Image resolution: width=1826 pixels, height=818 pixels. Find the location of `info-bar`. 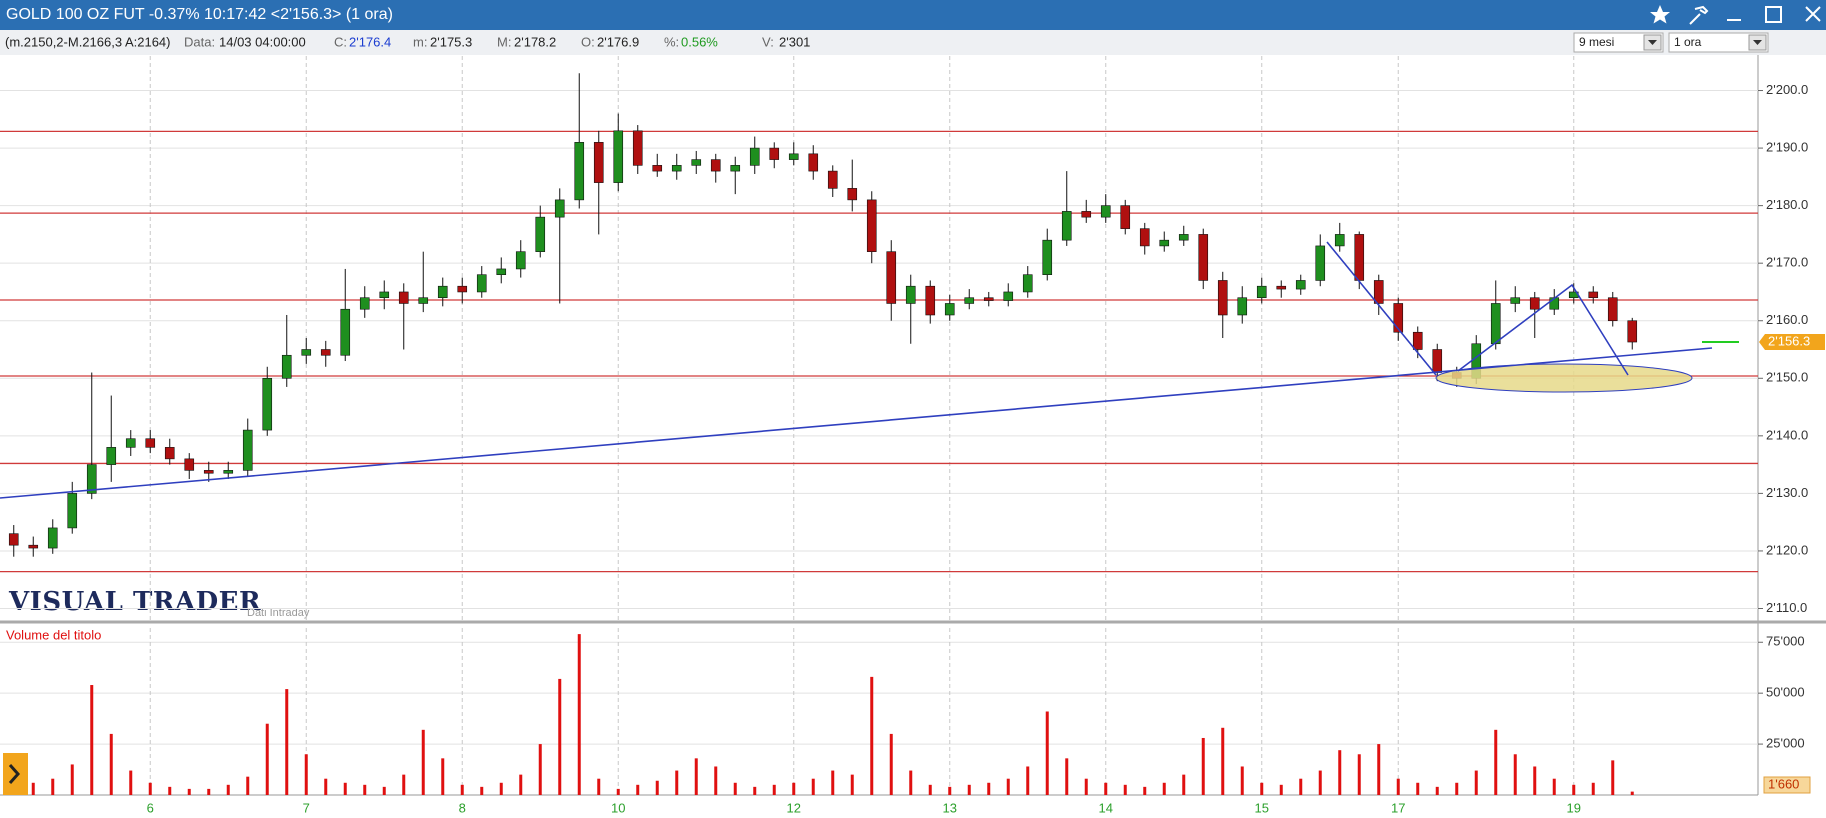

info-bar is located at coordinates (913, 42).